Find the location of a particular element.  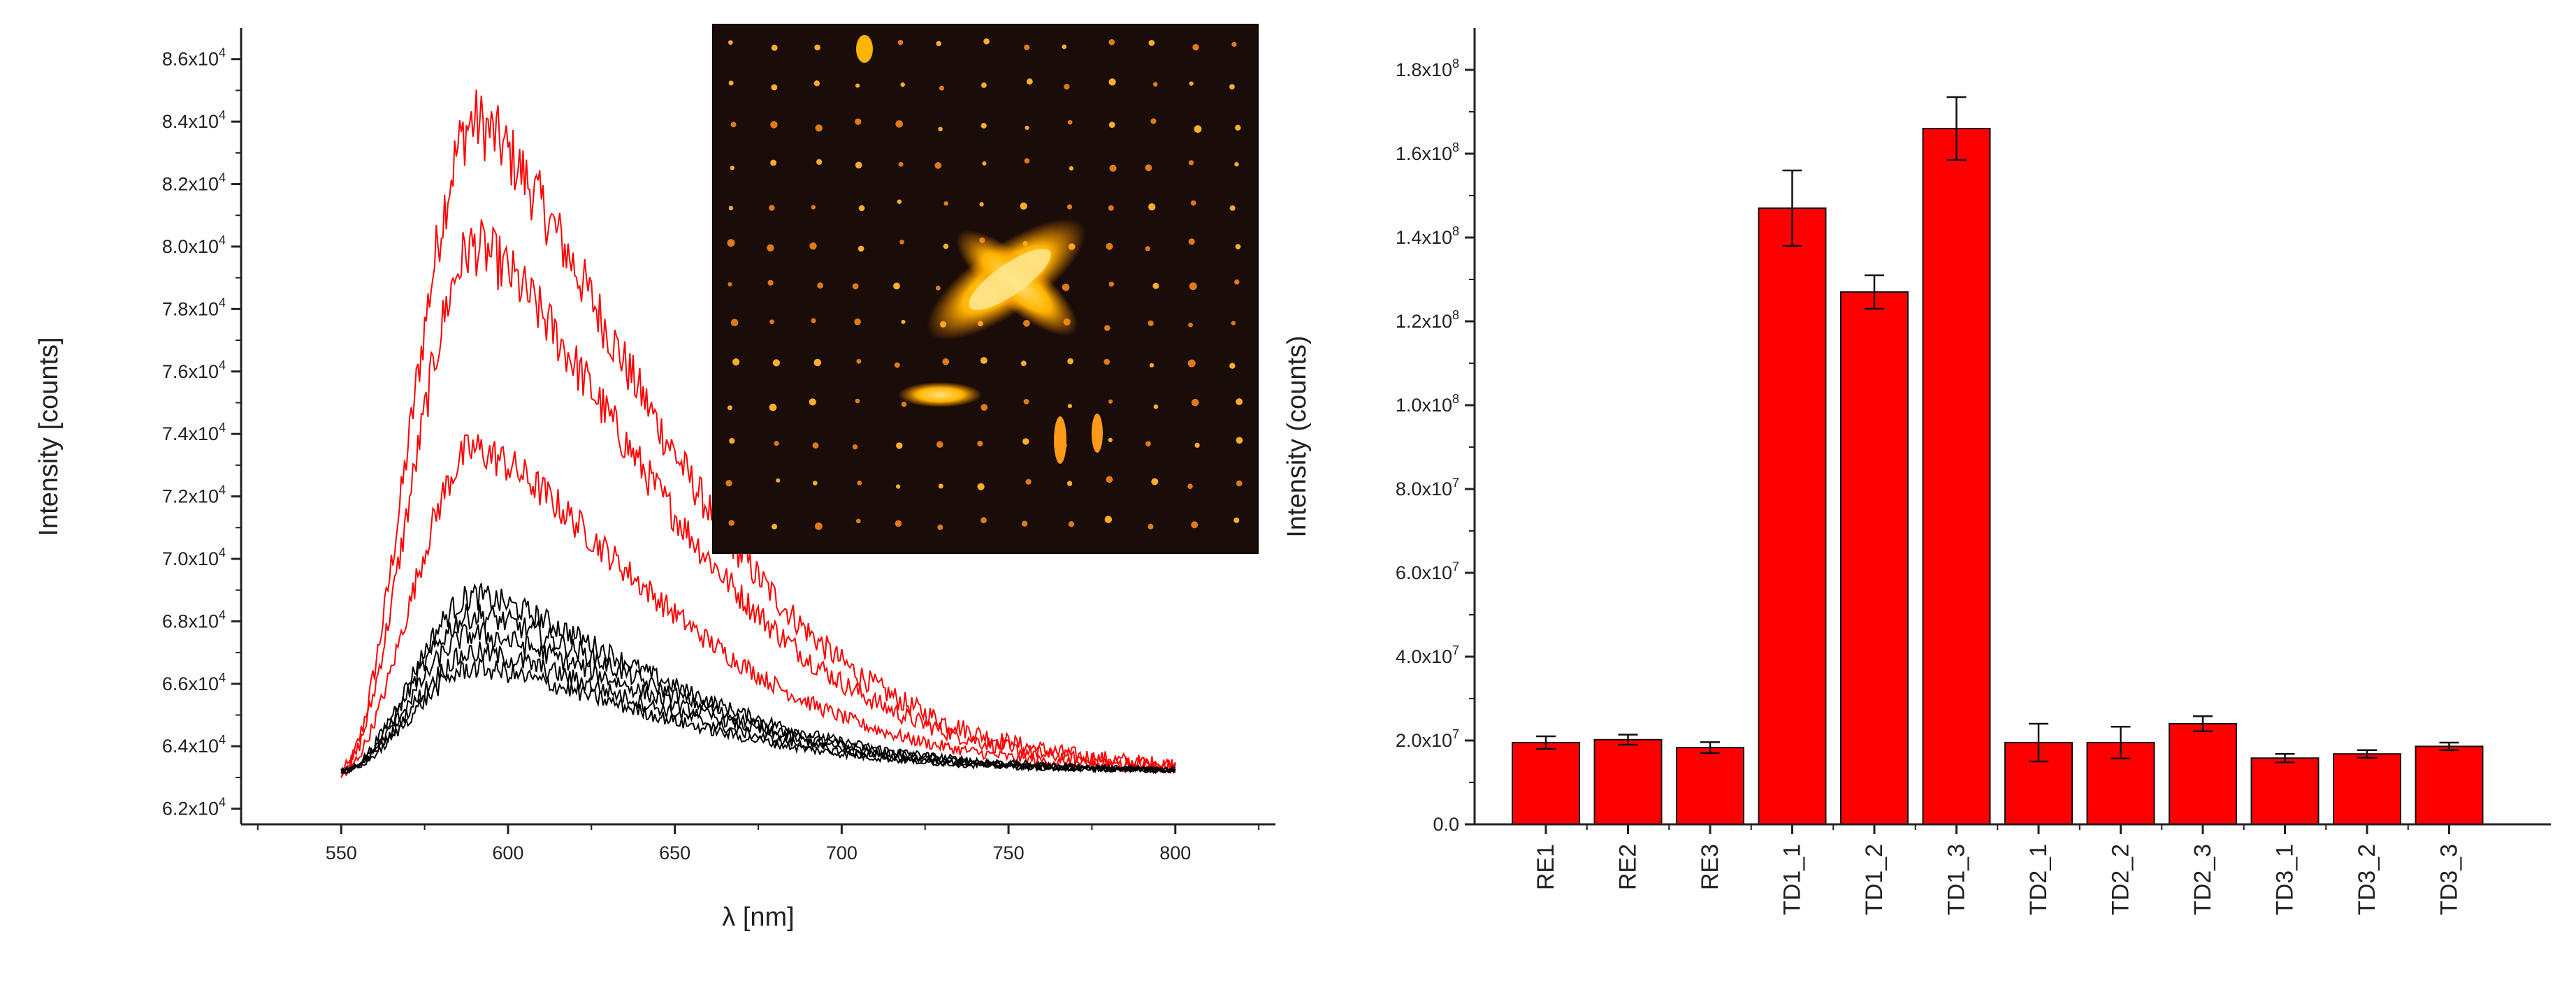

spectrum-x-ticks: 550 600 650 700 750 800 is located at coordinates (758, 843).